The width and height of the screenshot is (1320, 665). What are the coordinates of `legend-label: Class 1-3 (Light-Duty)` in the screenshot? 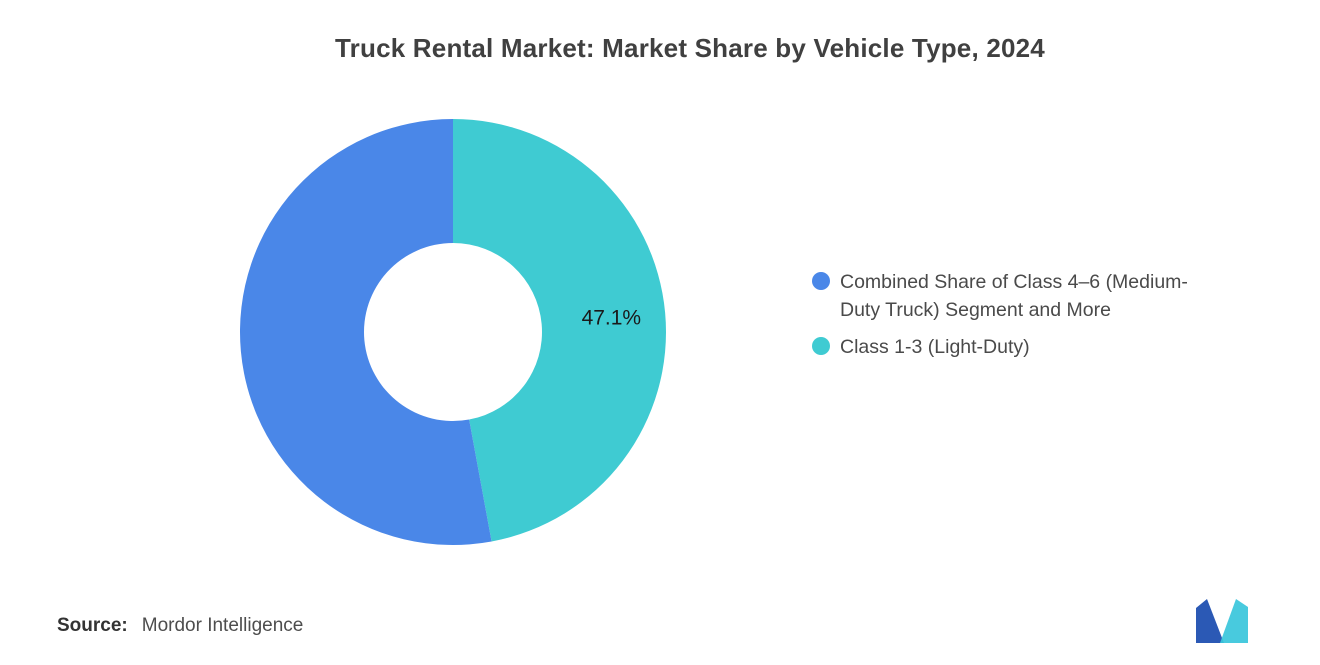 It's located at (935, 347).